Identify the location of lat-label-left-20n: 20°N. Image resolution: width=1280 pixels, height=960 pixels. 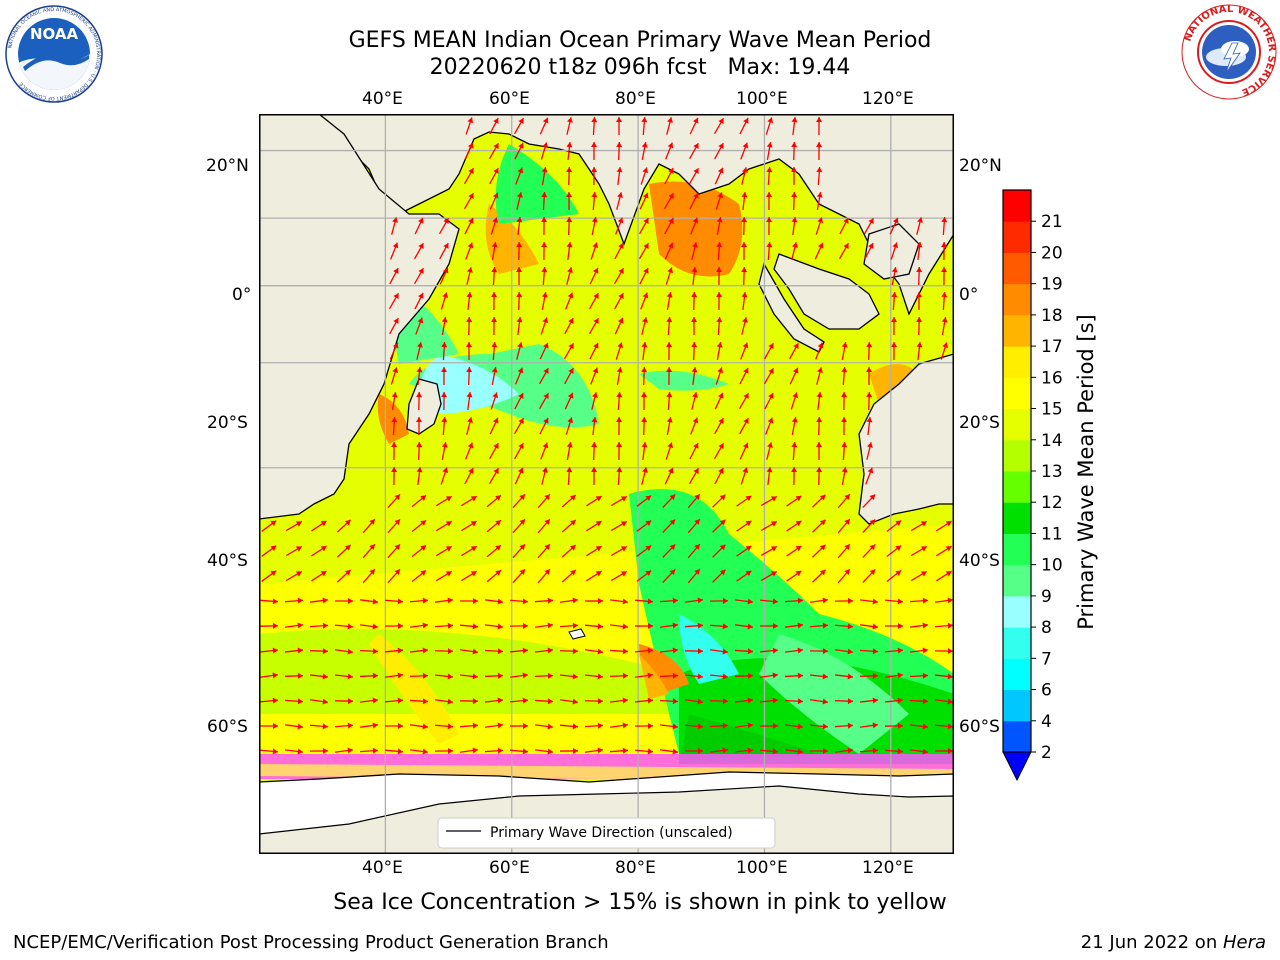
(227, 166).